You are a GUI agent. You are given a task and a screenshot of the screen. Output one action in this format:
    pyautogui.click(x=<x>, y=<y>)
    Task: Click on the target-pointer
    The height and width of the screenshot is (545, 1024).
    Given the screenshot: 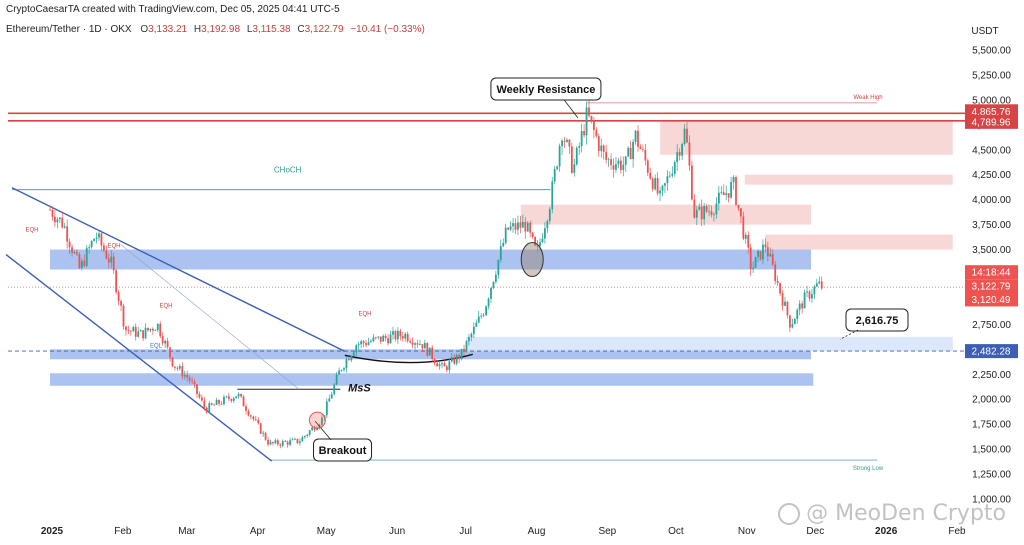 What is the action you would take?
    pyautogui.click(x=849, y=334)
    